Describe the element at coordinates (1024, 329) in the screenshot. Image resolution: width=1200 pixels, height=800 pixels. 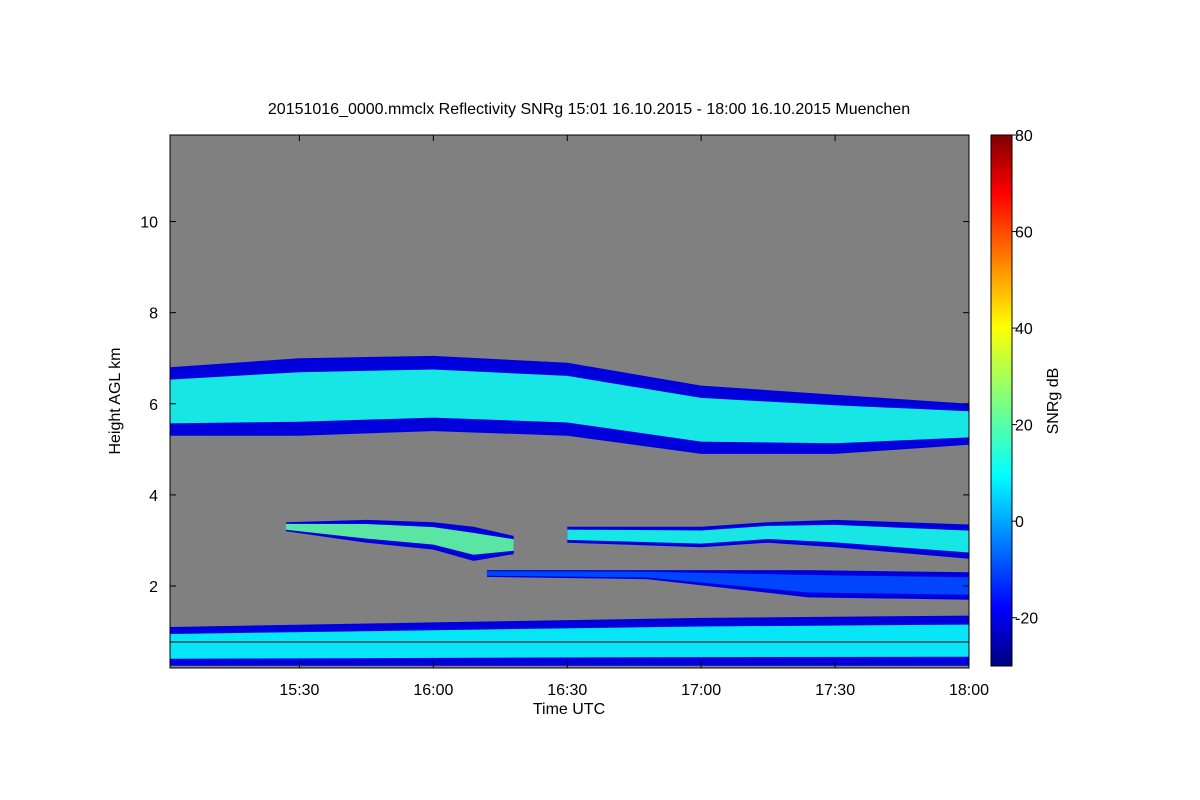
I see `colorbar-tick-label: 40` at that location.